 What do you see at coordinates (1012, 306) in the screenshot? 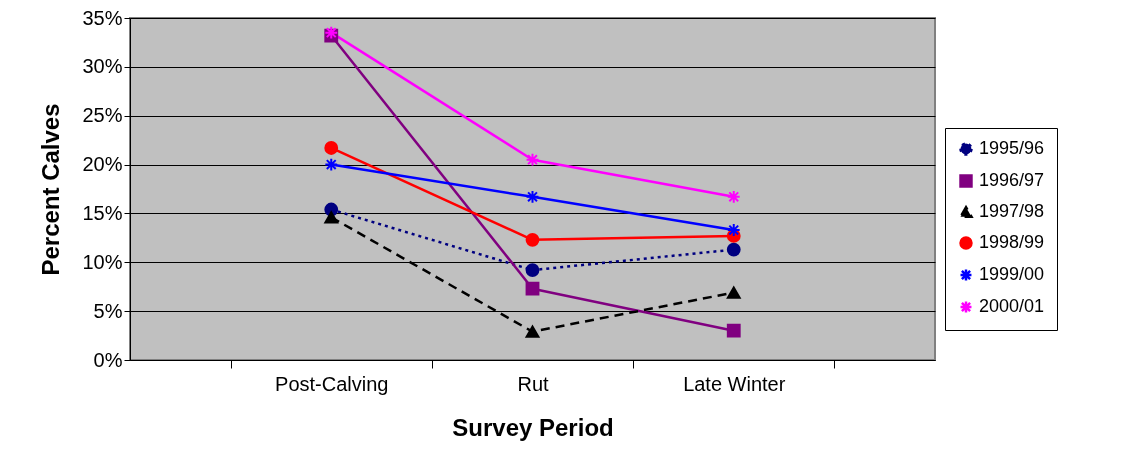
I see `legend-label: 2000/01` at bounding box center [1012, 306].